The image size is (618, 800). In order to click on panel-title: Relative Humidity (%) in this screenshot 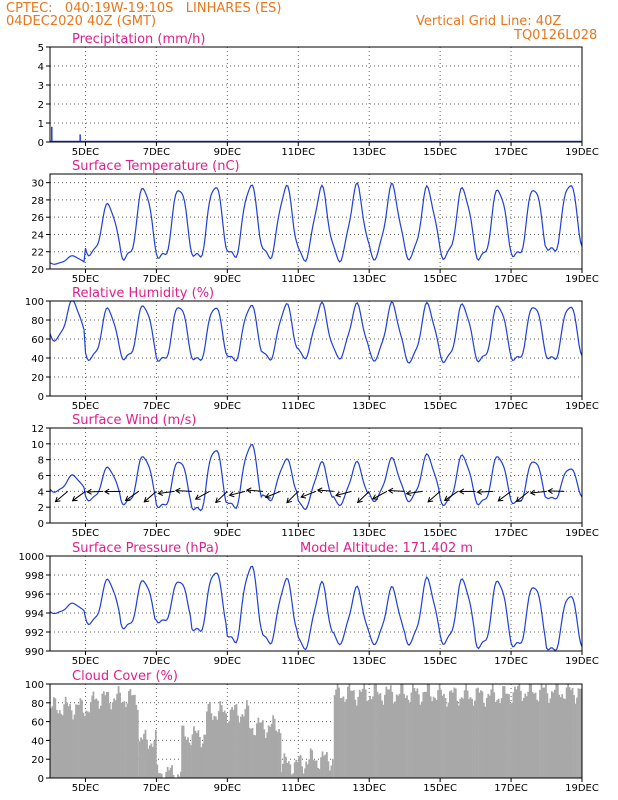, I will do `click(143, 293)`.